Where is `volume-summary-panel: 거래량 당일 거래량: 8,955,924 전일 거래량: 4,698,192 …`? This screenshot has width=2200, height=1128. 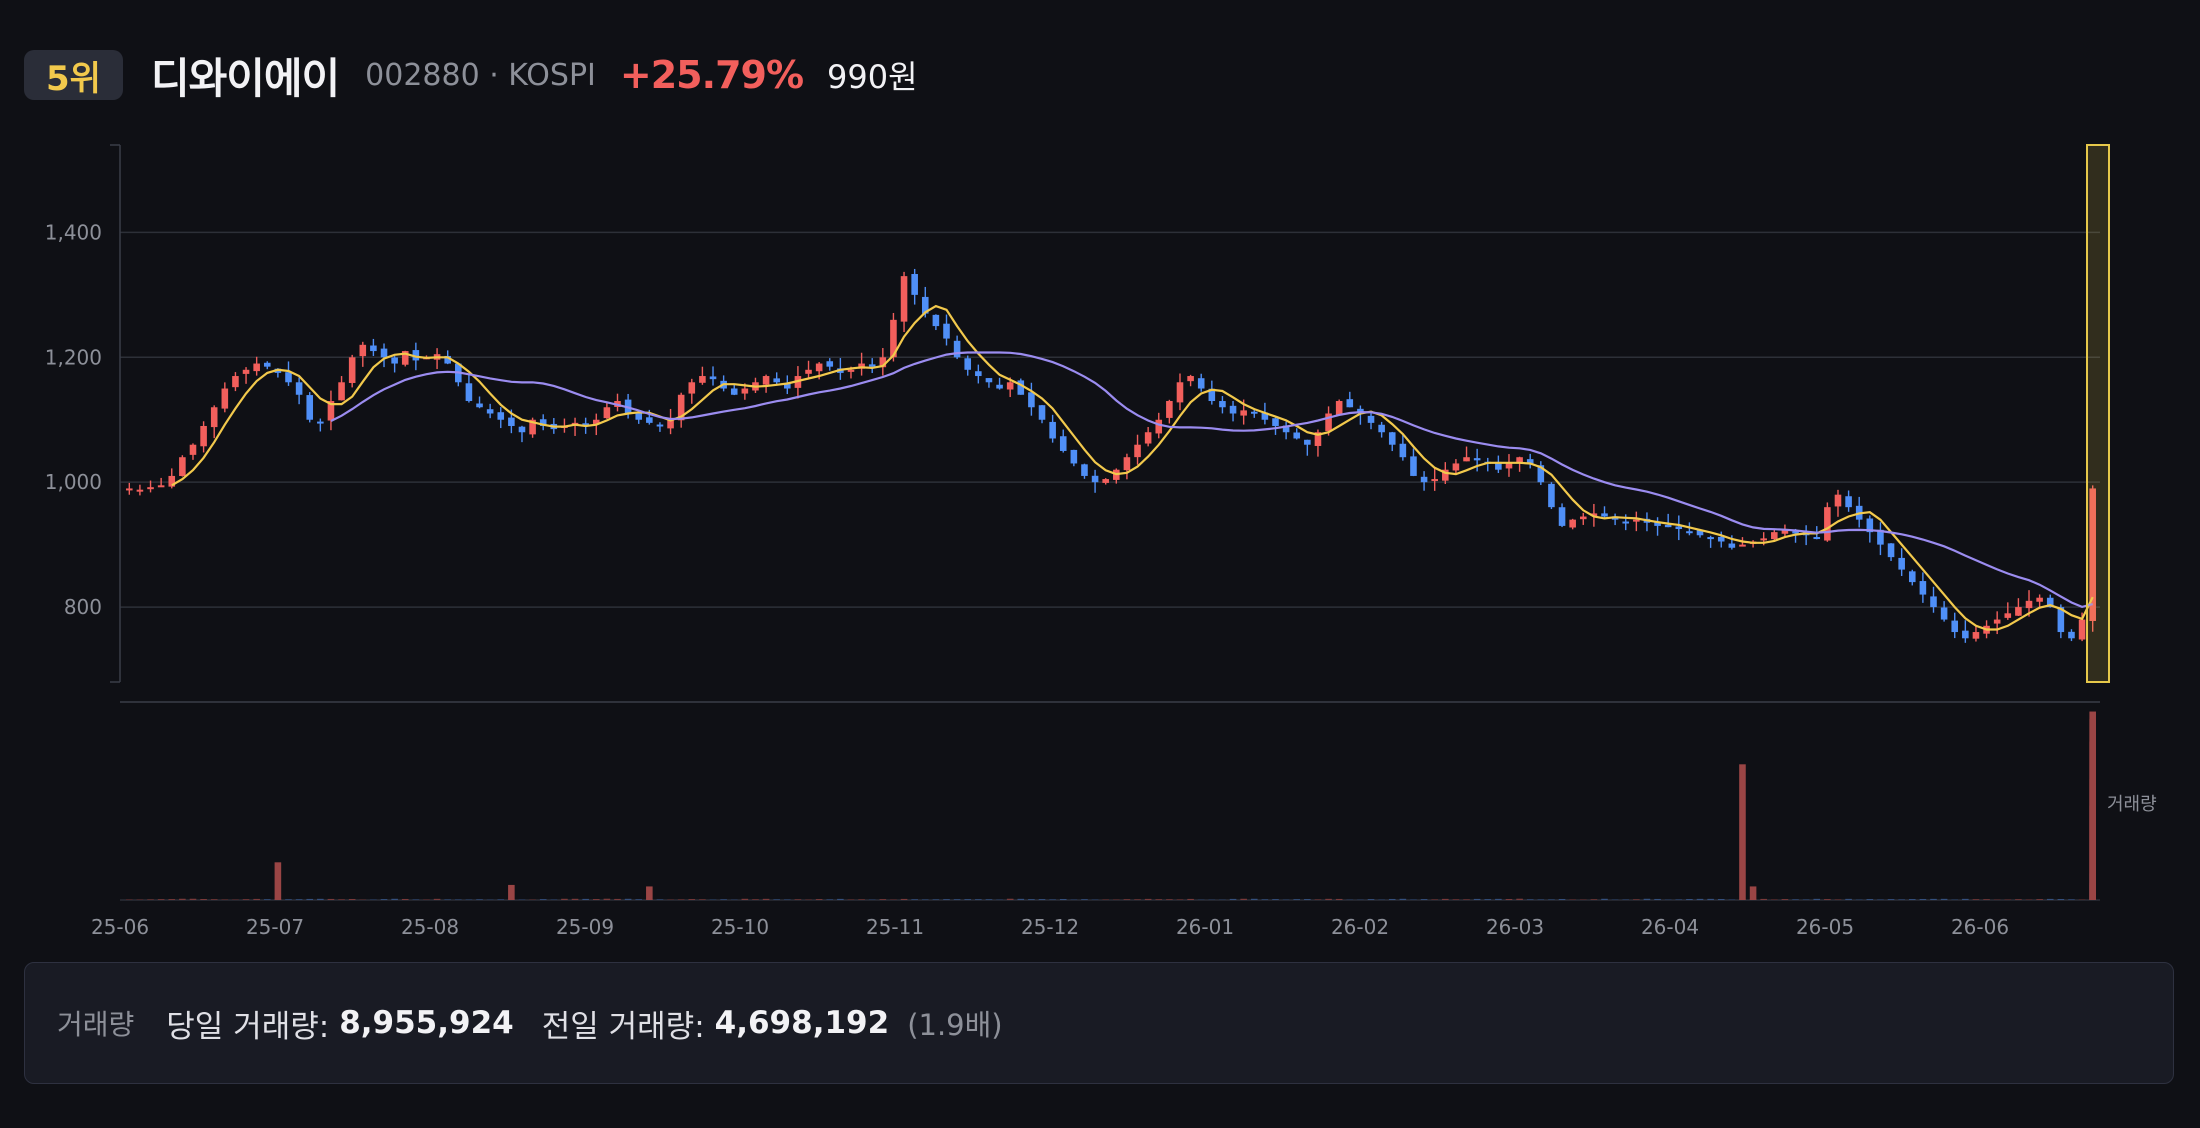
volume-summary-panel: 거래량 당일 거래량: 8,955,924 전일 거래량: 4,698,192 … is located at coordinates (1099, 1023).